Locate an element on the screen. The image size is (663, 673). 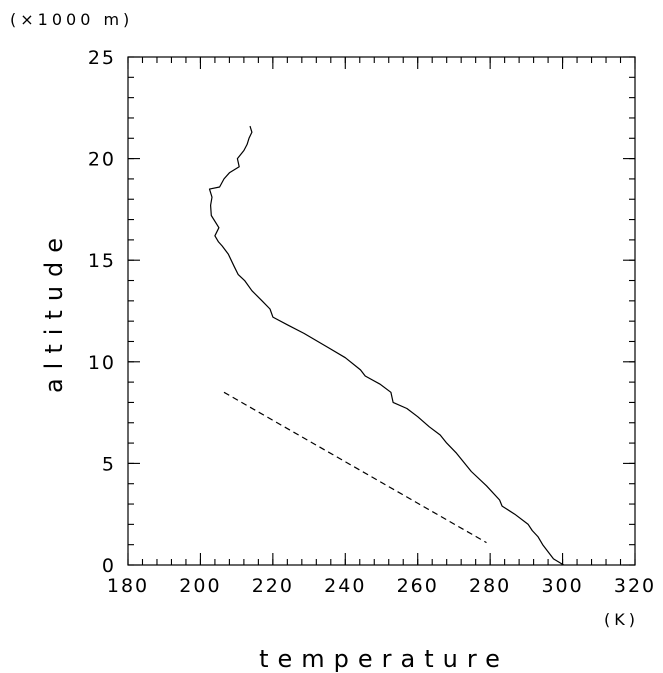
y-tick-label: 5 is located at coordinates (109, 464).